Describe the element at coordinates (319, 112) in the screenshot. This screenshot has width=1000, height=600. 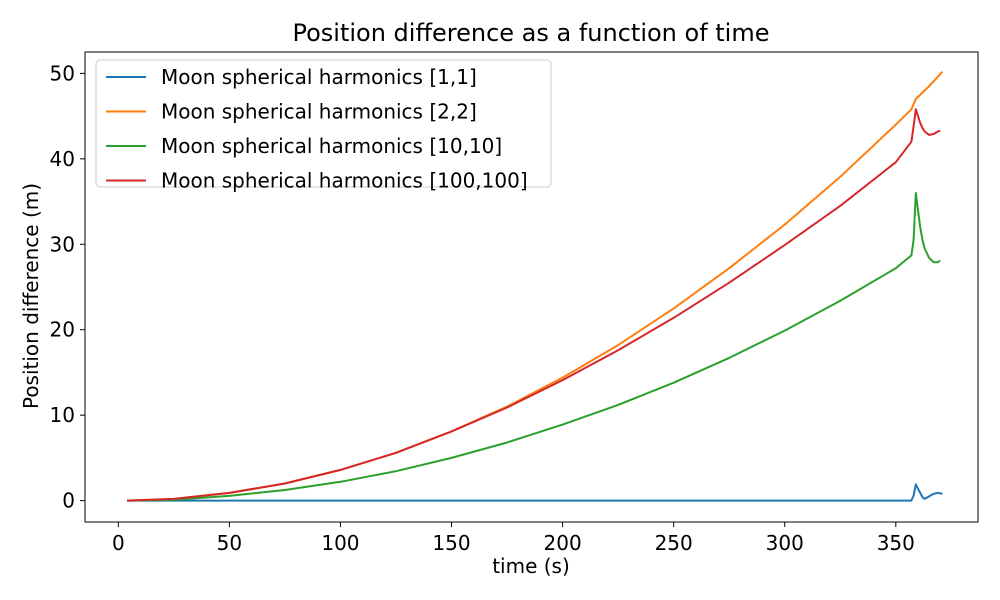
I see `legend-label-2: Moon spherical harmonics [2,2]` at that location.